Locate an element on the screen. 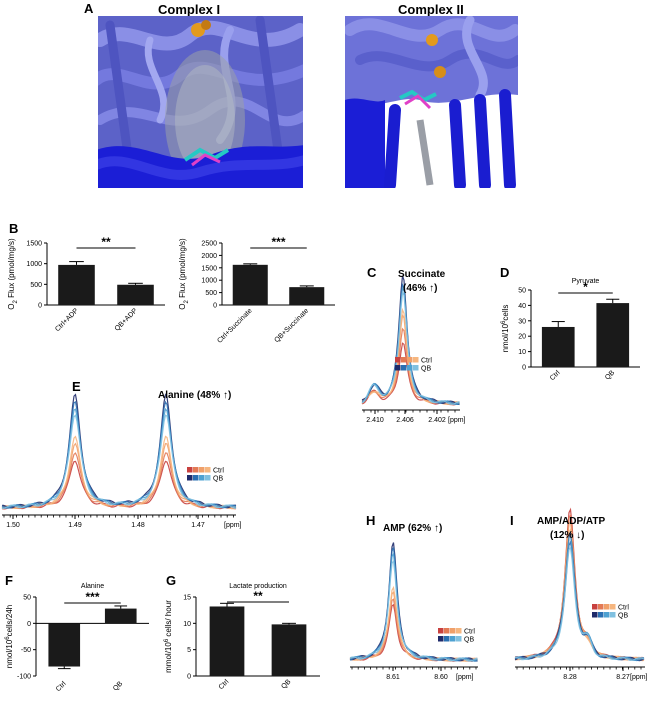  bar-qb-succinate is located at coordinates (307, 296).